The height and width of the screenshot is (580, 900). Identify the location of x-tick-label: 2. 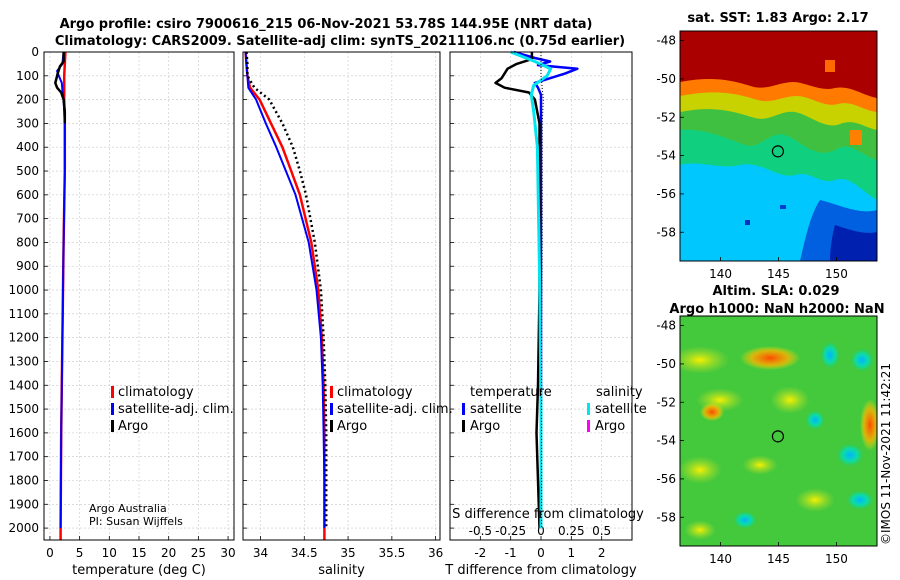
(602, 553).